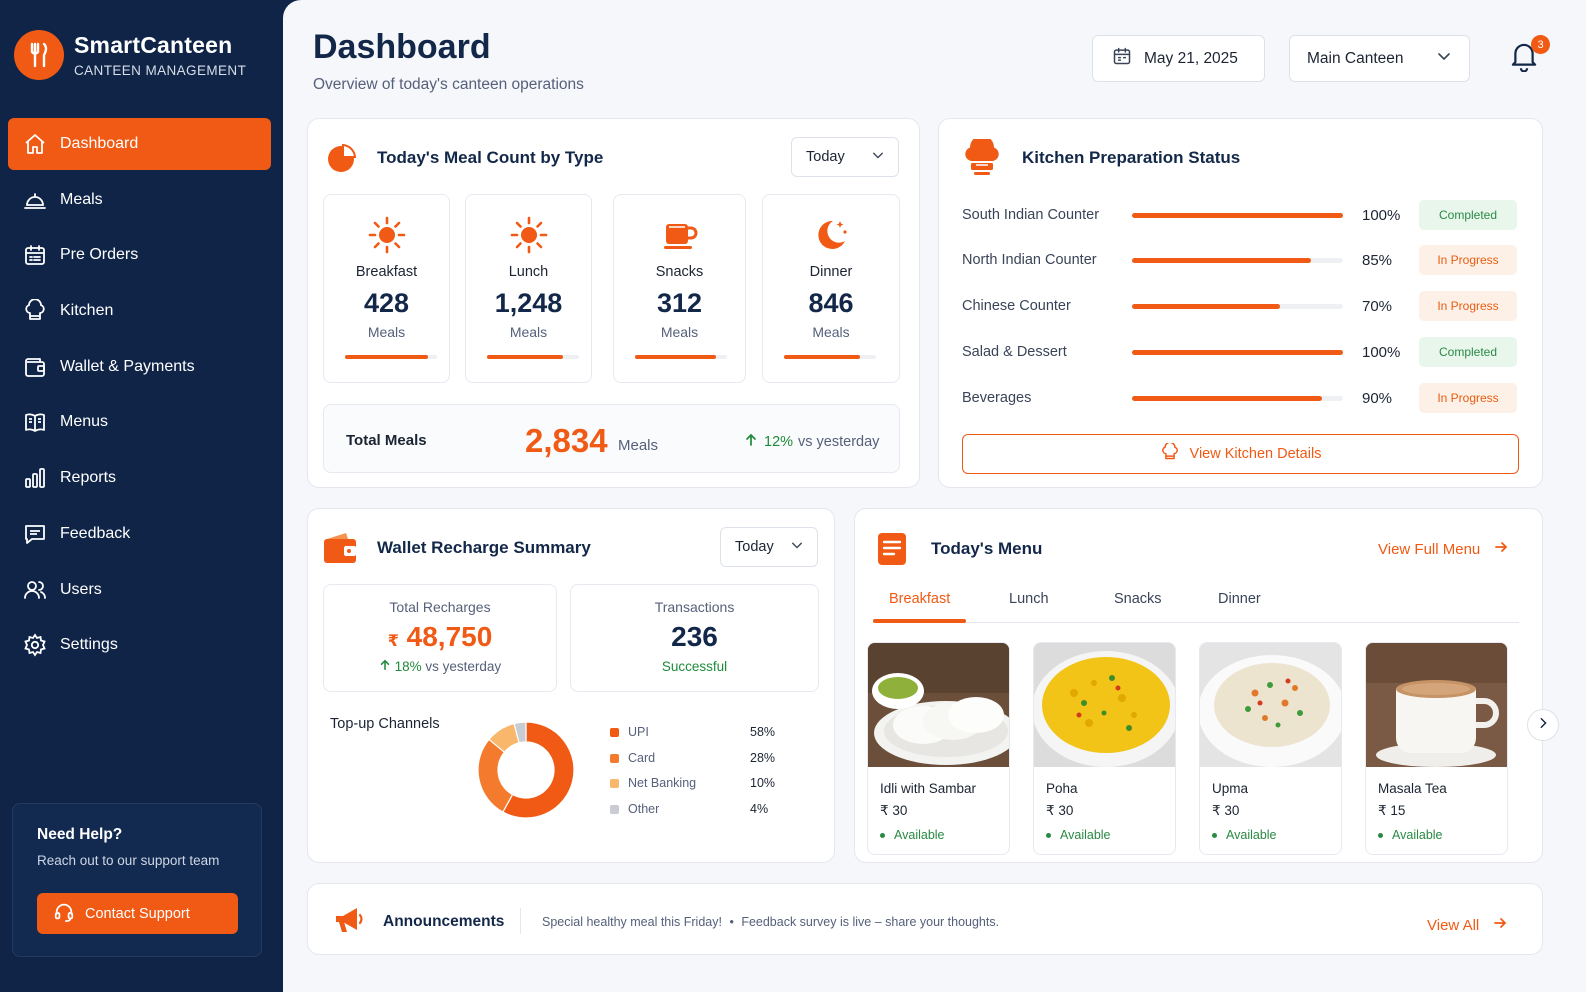  Describe the element at coordinates (81, 589) in the screenshot. I see `sidebar-item-label: Users` at that location.